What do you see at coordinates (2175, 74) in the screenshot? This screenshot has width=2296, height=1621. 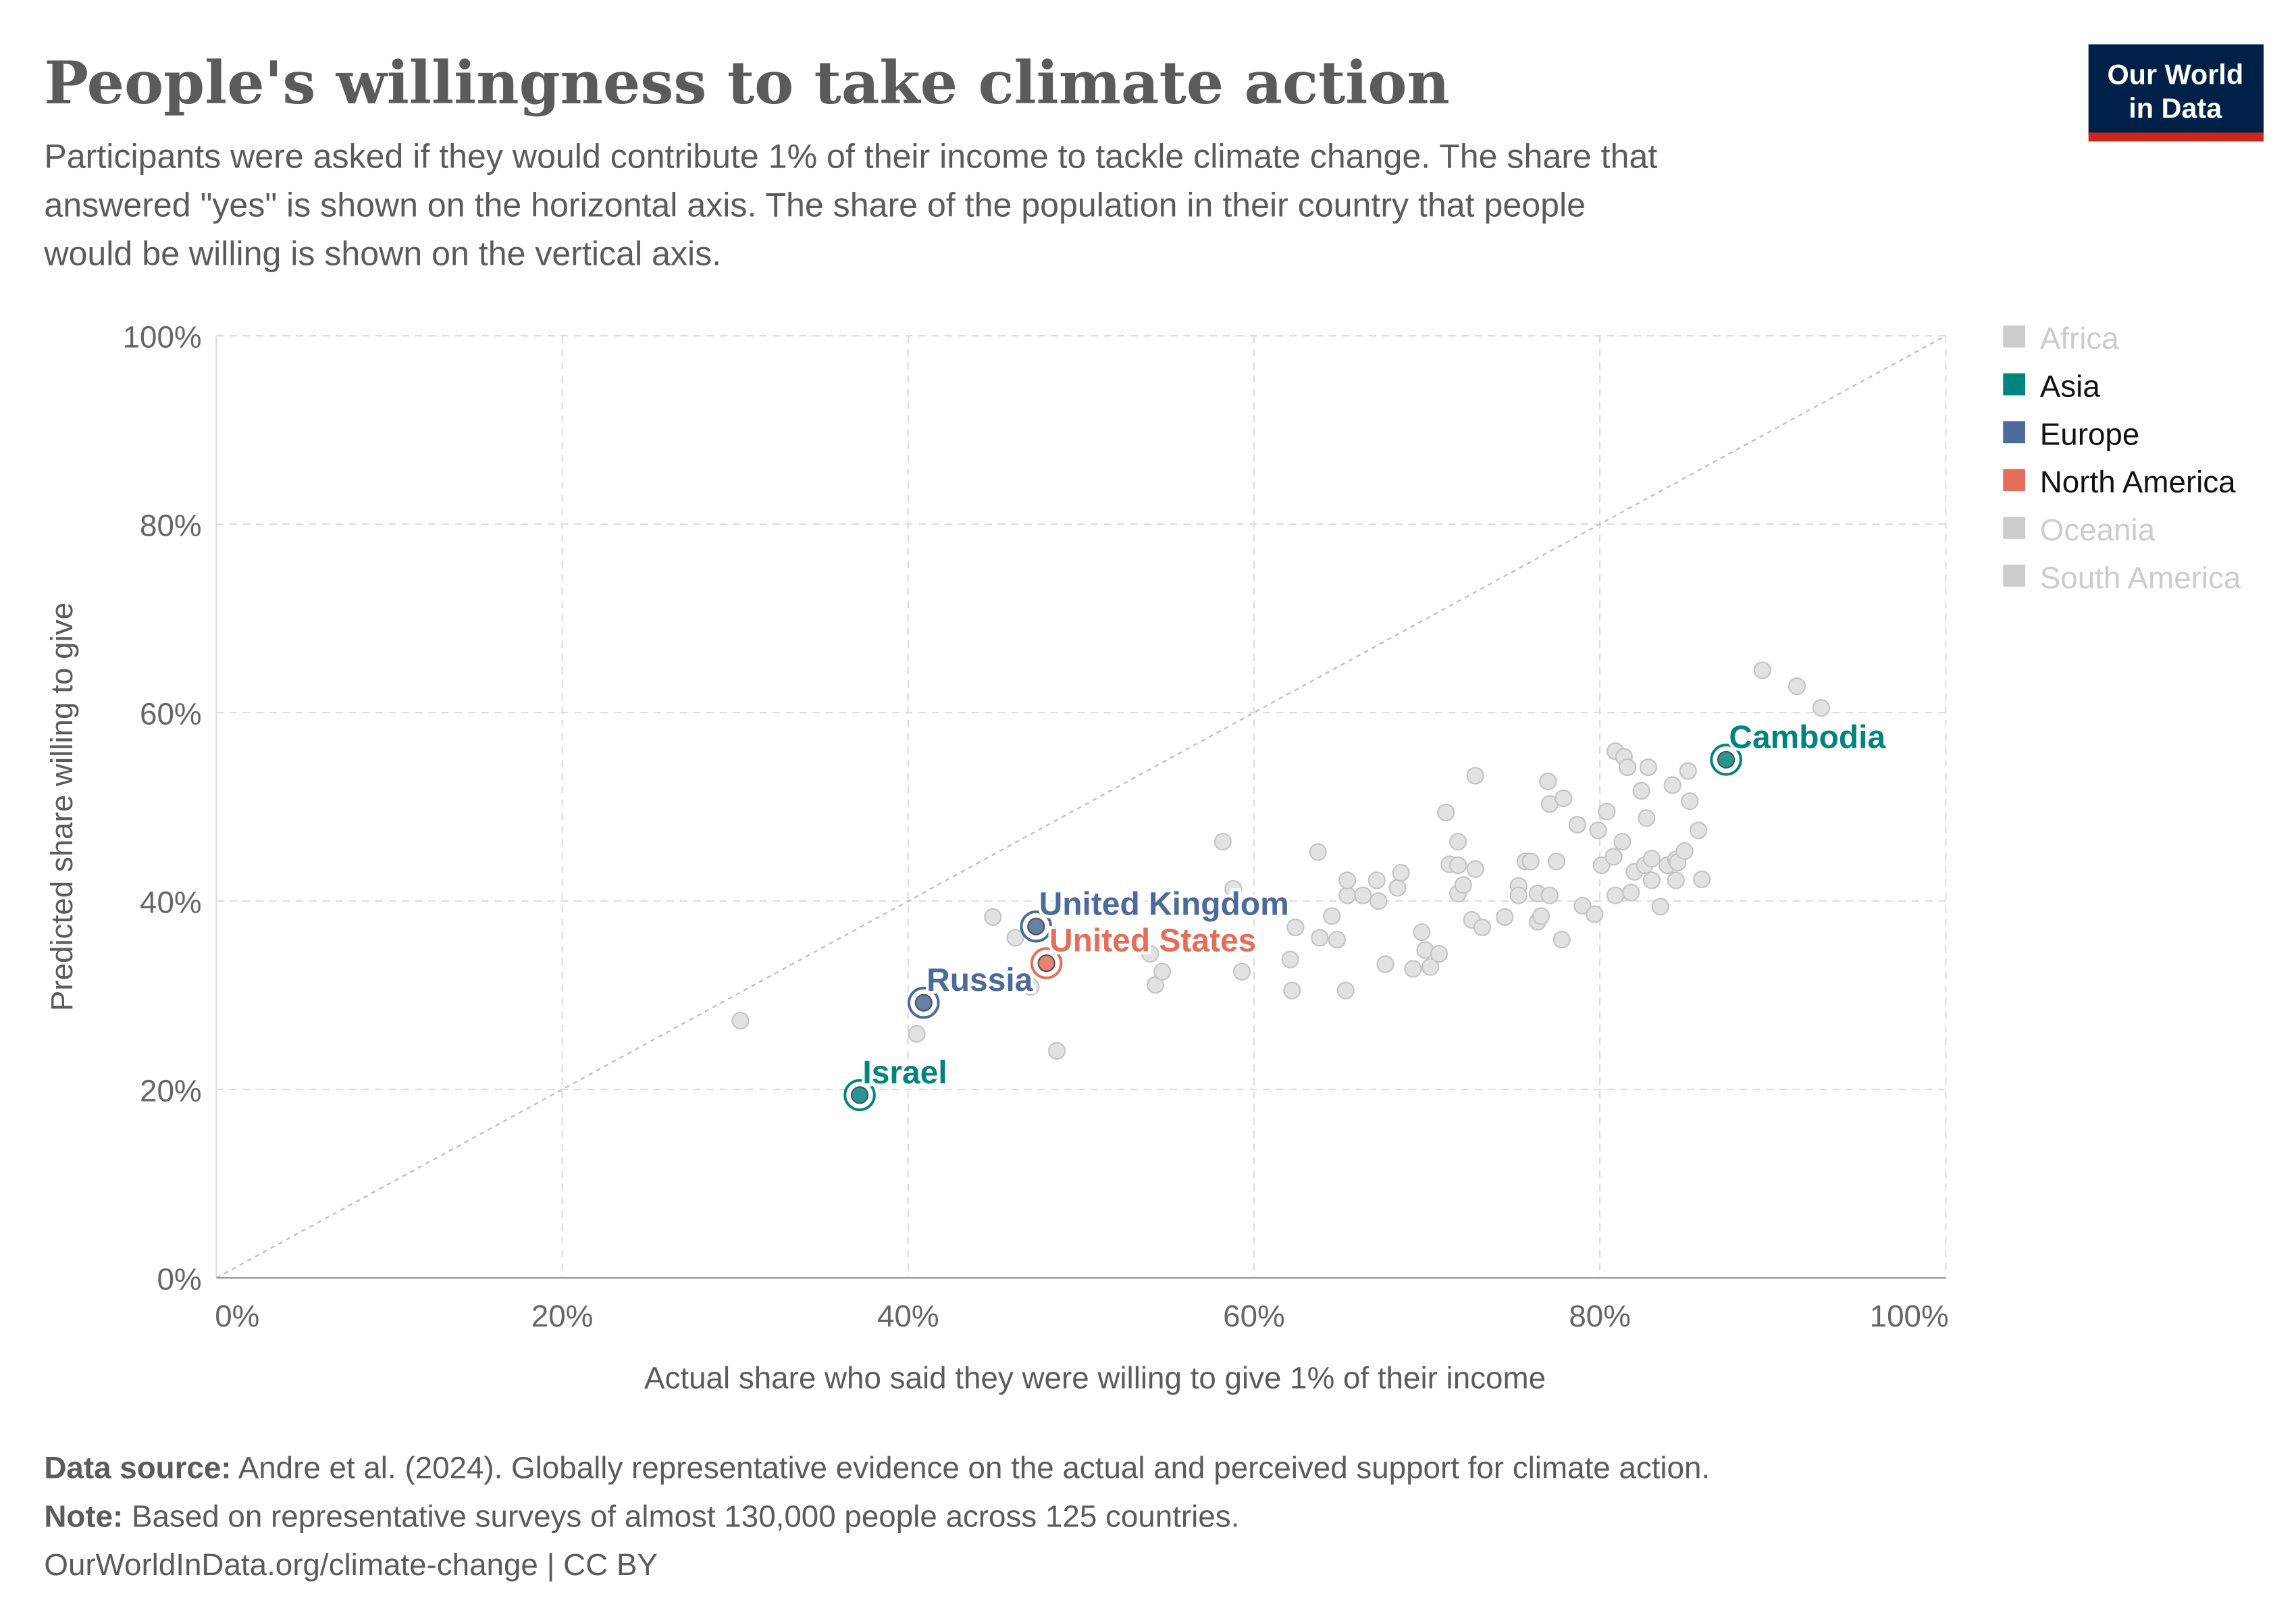 I see `logo-text-1: Our World` at bounding box center [2175, 74].